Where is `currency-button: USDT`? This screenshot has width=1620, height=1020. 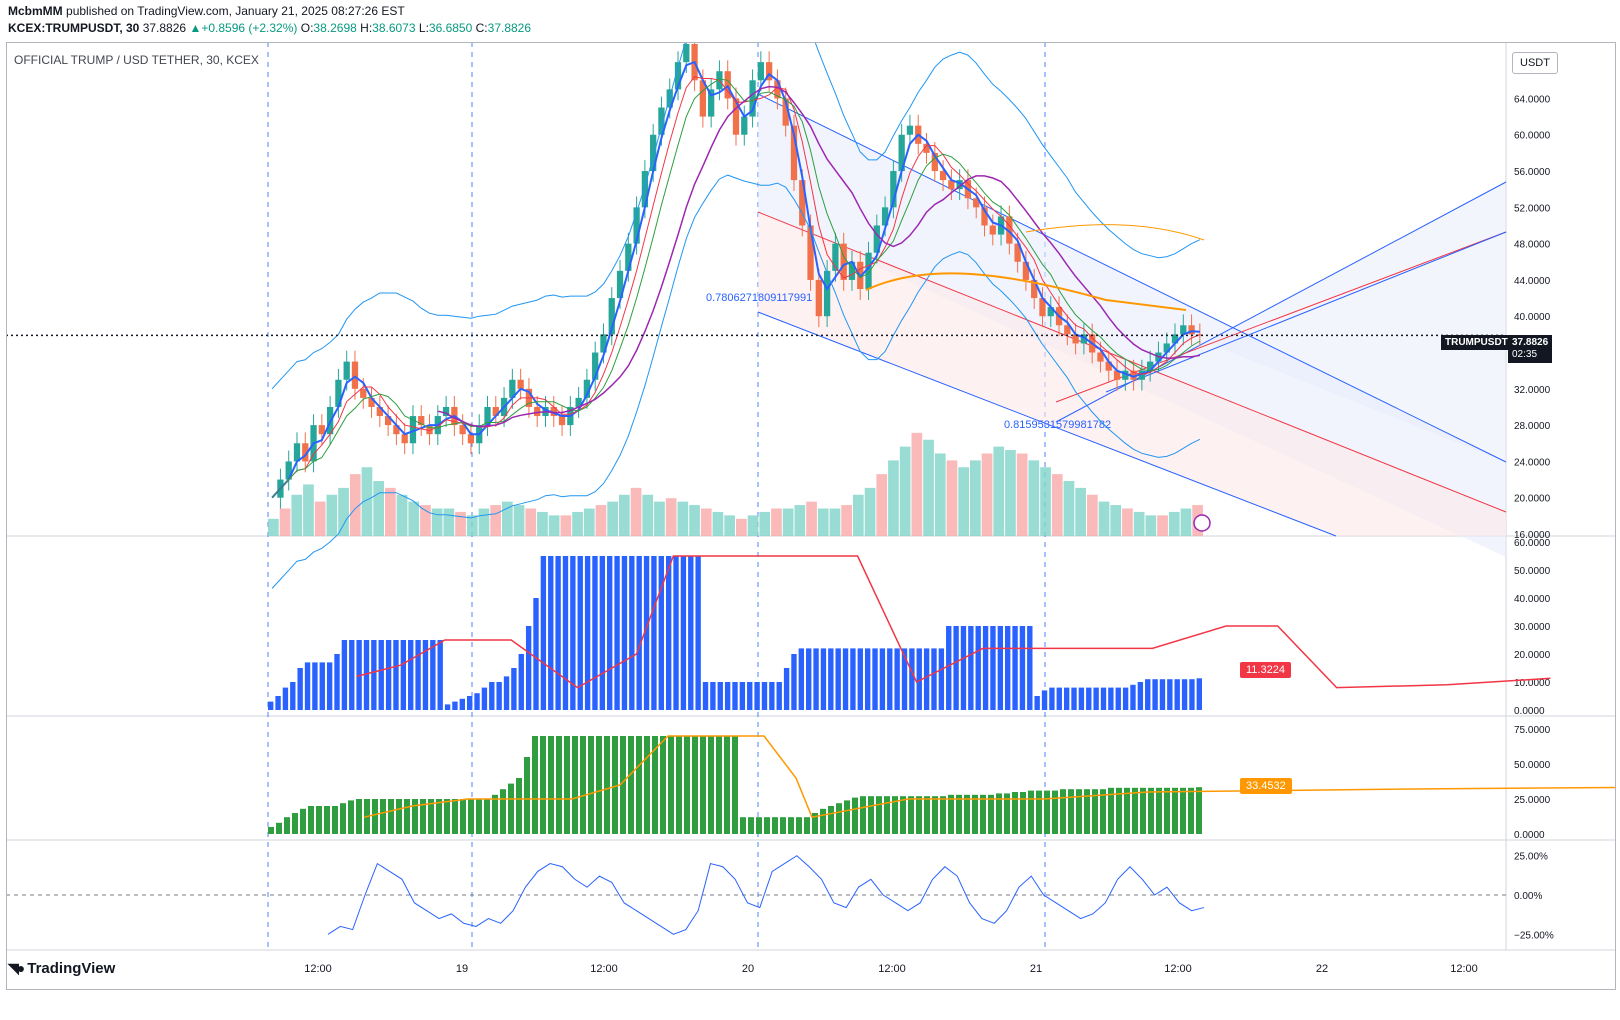 currency-button: USDT is located at coordinates (1535, 63).